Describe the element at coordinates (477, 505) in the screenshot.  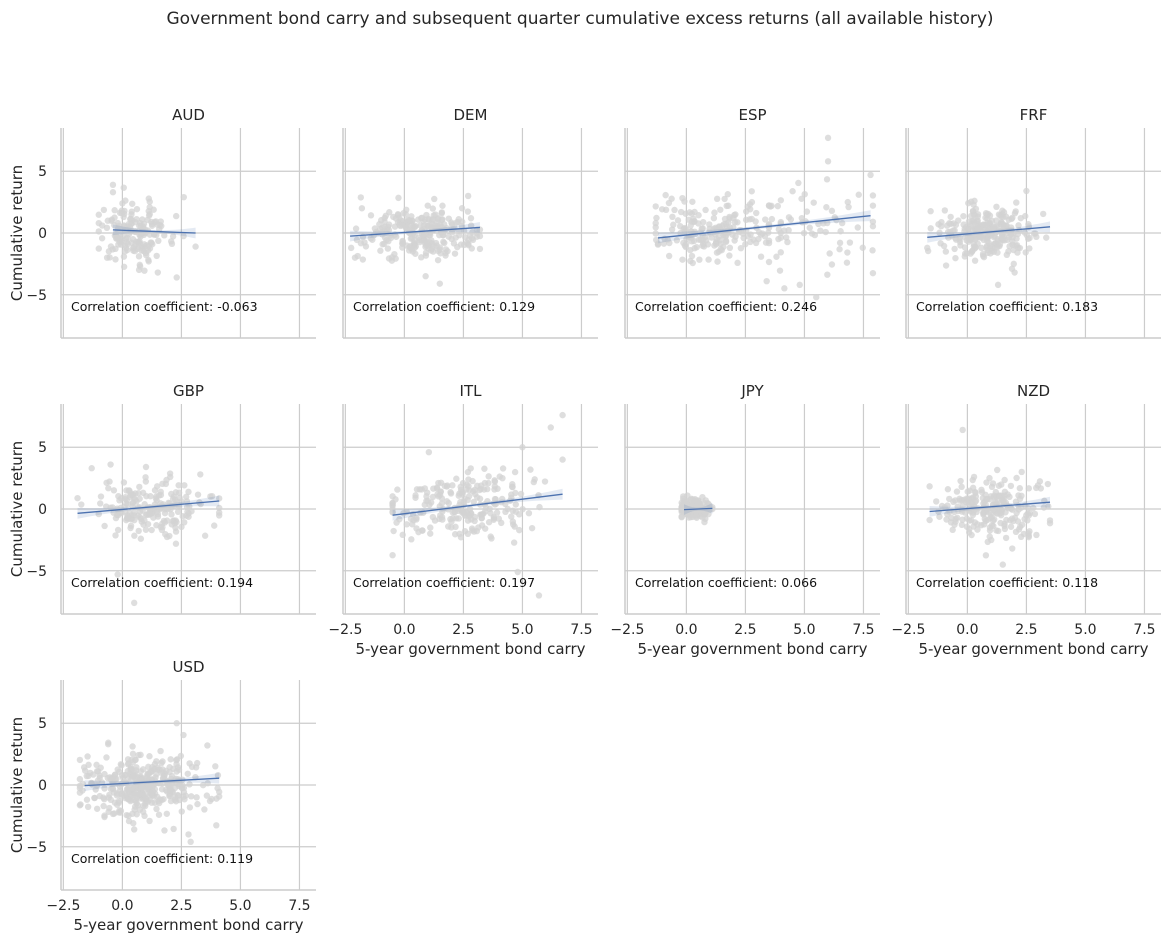
I see `scatter-points-itl` at that location.